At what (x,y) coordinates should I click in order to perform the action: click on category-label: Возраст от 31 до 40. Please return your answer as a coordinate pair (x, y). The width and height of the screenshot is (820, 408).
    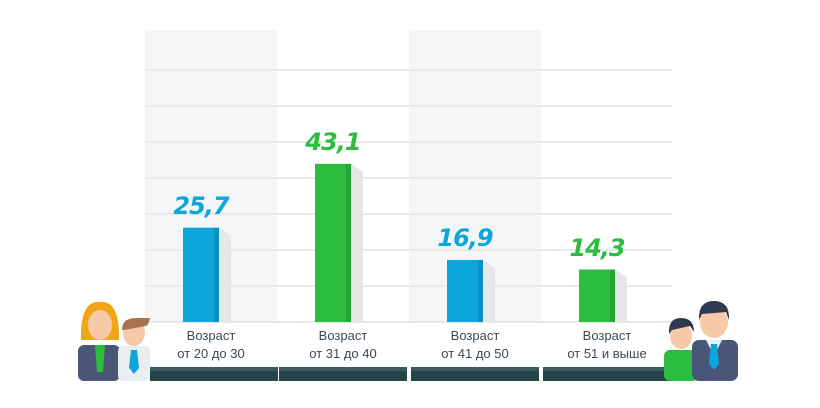
    Looking at the image, I should click on (343, 345).